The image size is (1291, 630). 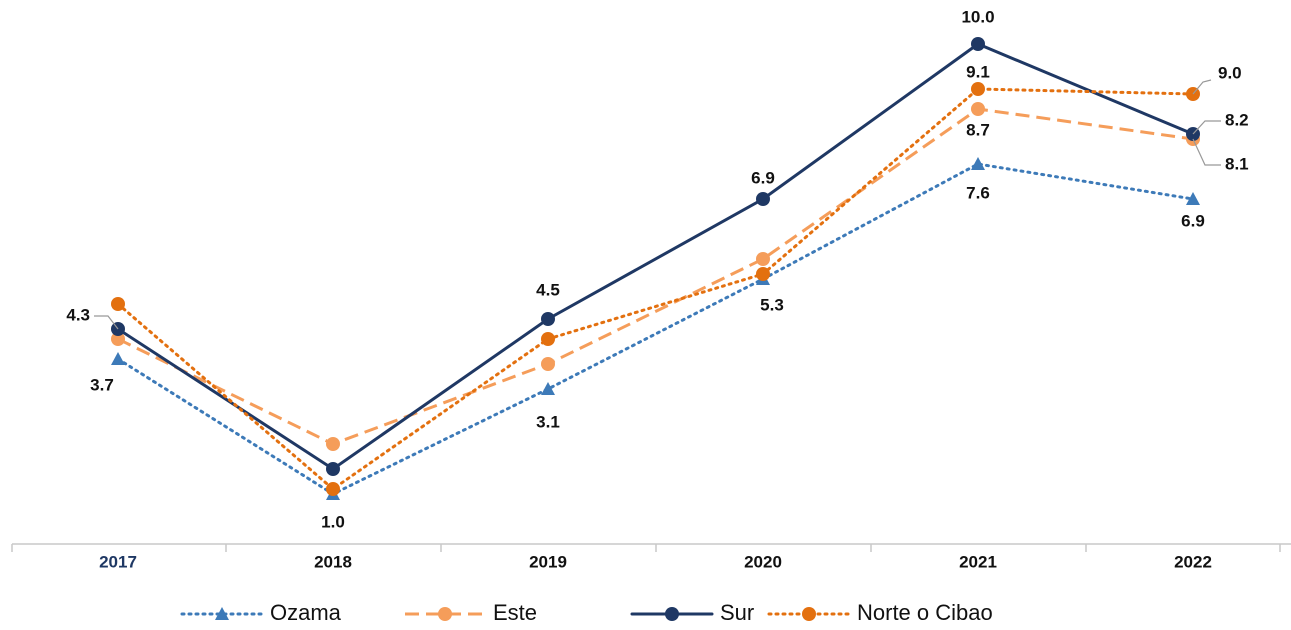 I want to click on data-label: 1.0, so click(x=333, y=521).